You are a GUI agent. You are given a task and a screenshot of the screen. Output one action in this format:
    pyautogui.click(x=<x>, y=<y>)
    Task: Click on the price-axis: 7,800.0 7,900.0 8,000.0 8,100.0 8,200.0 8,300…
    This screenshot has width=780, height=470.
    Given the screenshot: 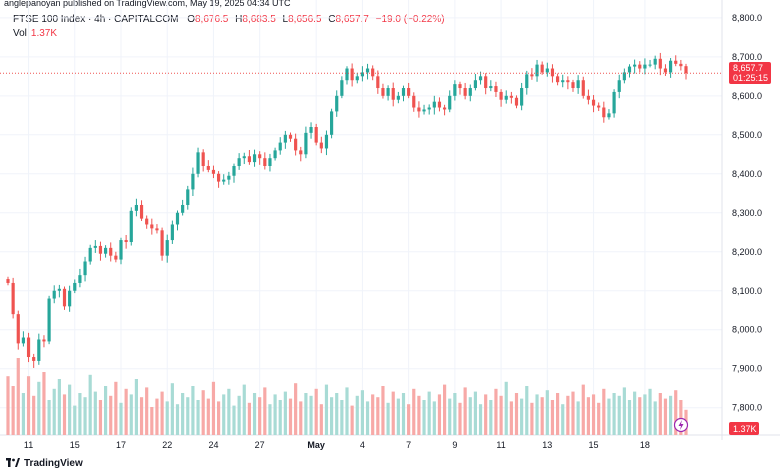 What is the action you would take?
    pyautogui.click(x=747, y=213)
    